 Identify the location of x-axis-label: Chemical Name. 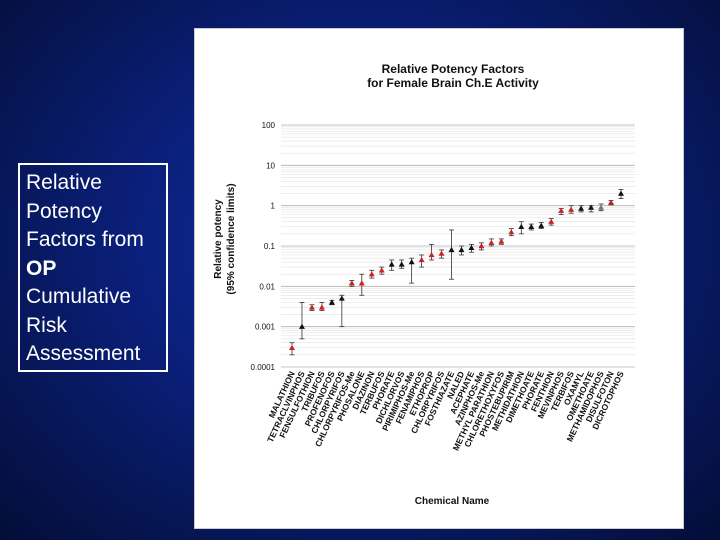
(452, 501).